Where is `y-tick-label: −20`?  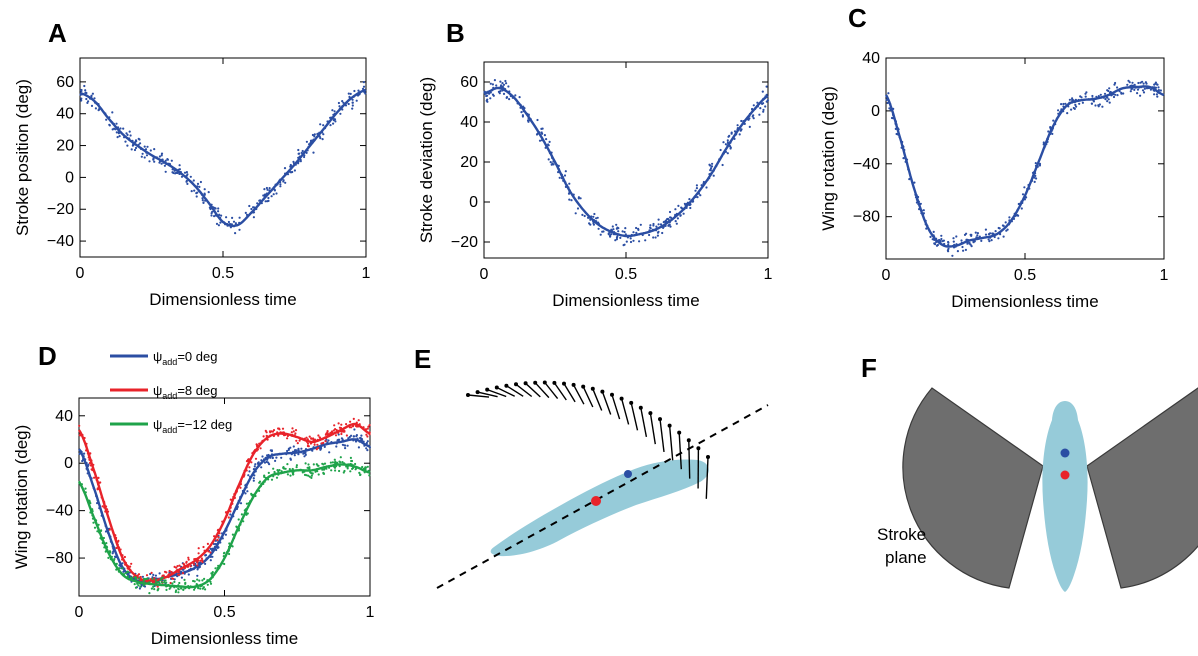 y-tick-label: −20 is located at coordinates (464, 242).